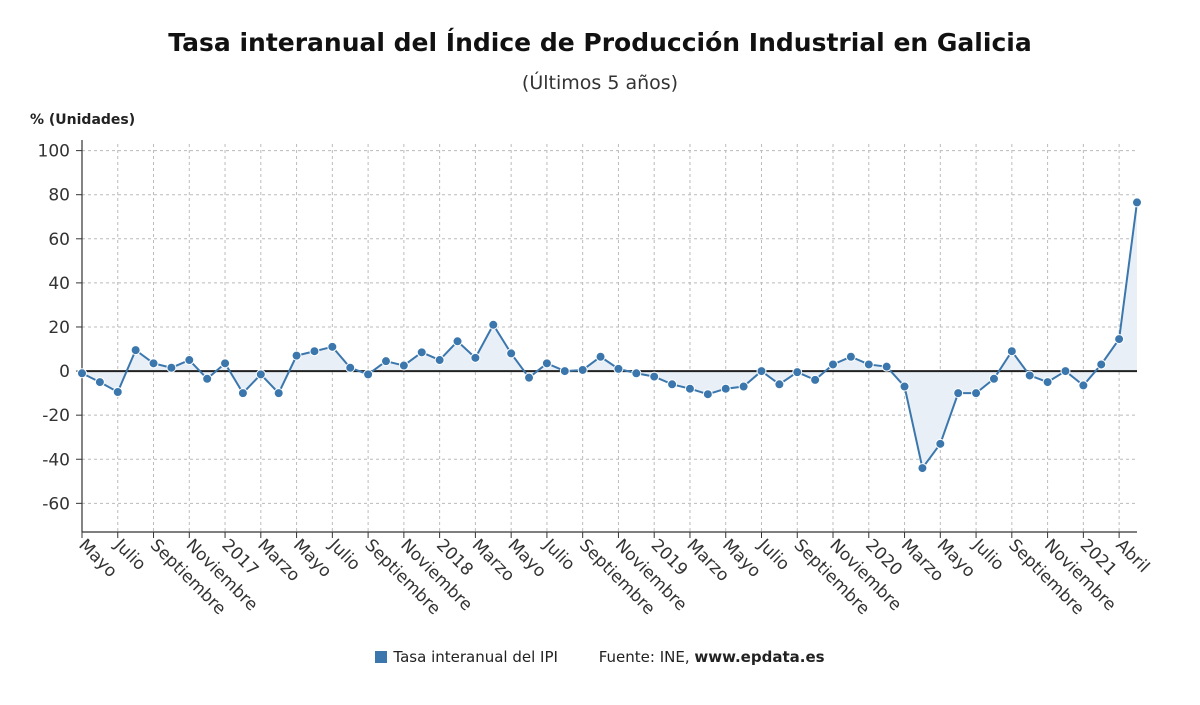 The image size is (1200, 705). What do you see at coordinates (59, 284) in the screenshot?
I see `y-tick-label: 40` at bounding box center [59, 284].